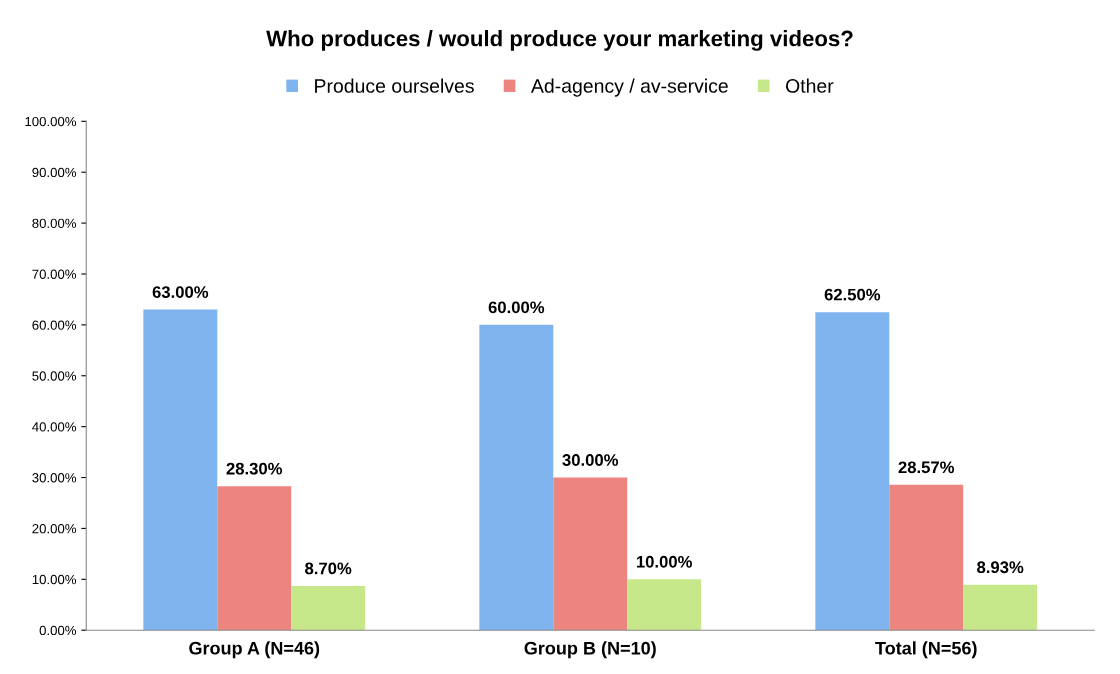 This screenshot has height=674, width=1120. Describe the element at coordinates (54, 528) in the screenshot. I see `y-tick-label: 20.00%` at that location.